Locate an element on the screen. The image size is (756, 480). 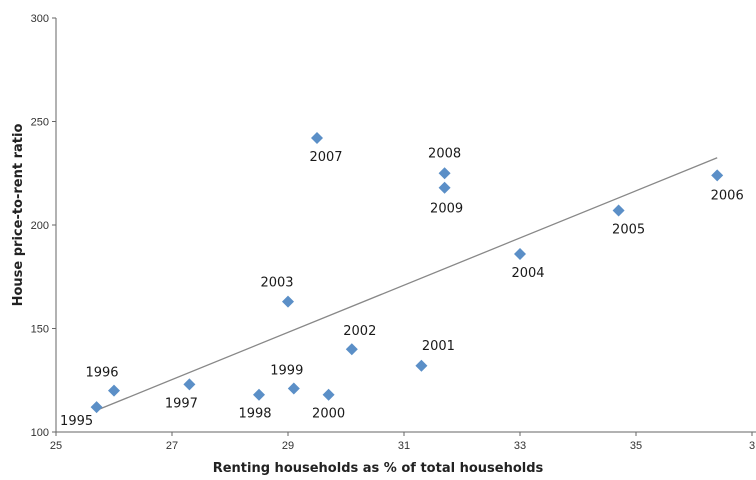
point-label-1997: 1997 is located at coordinates (181, 403).